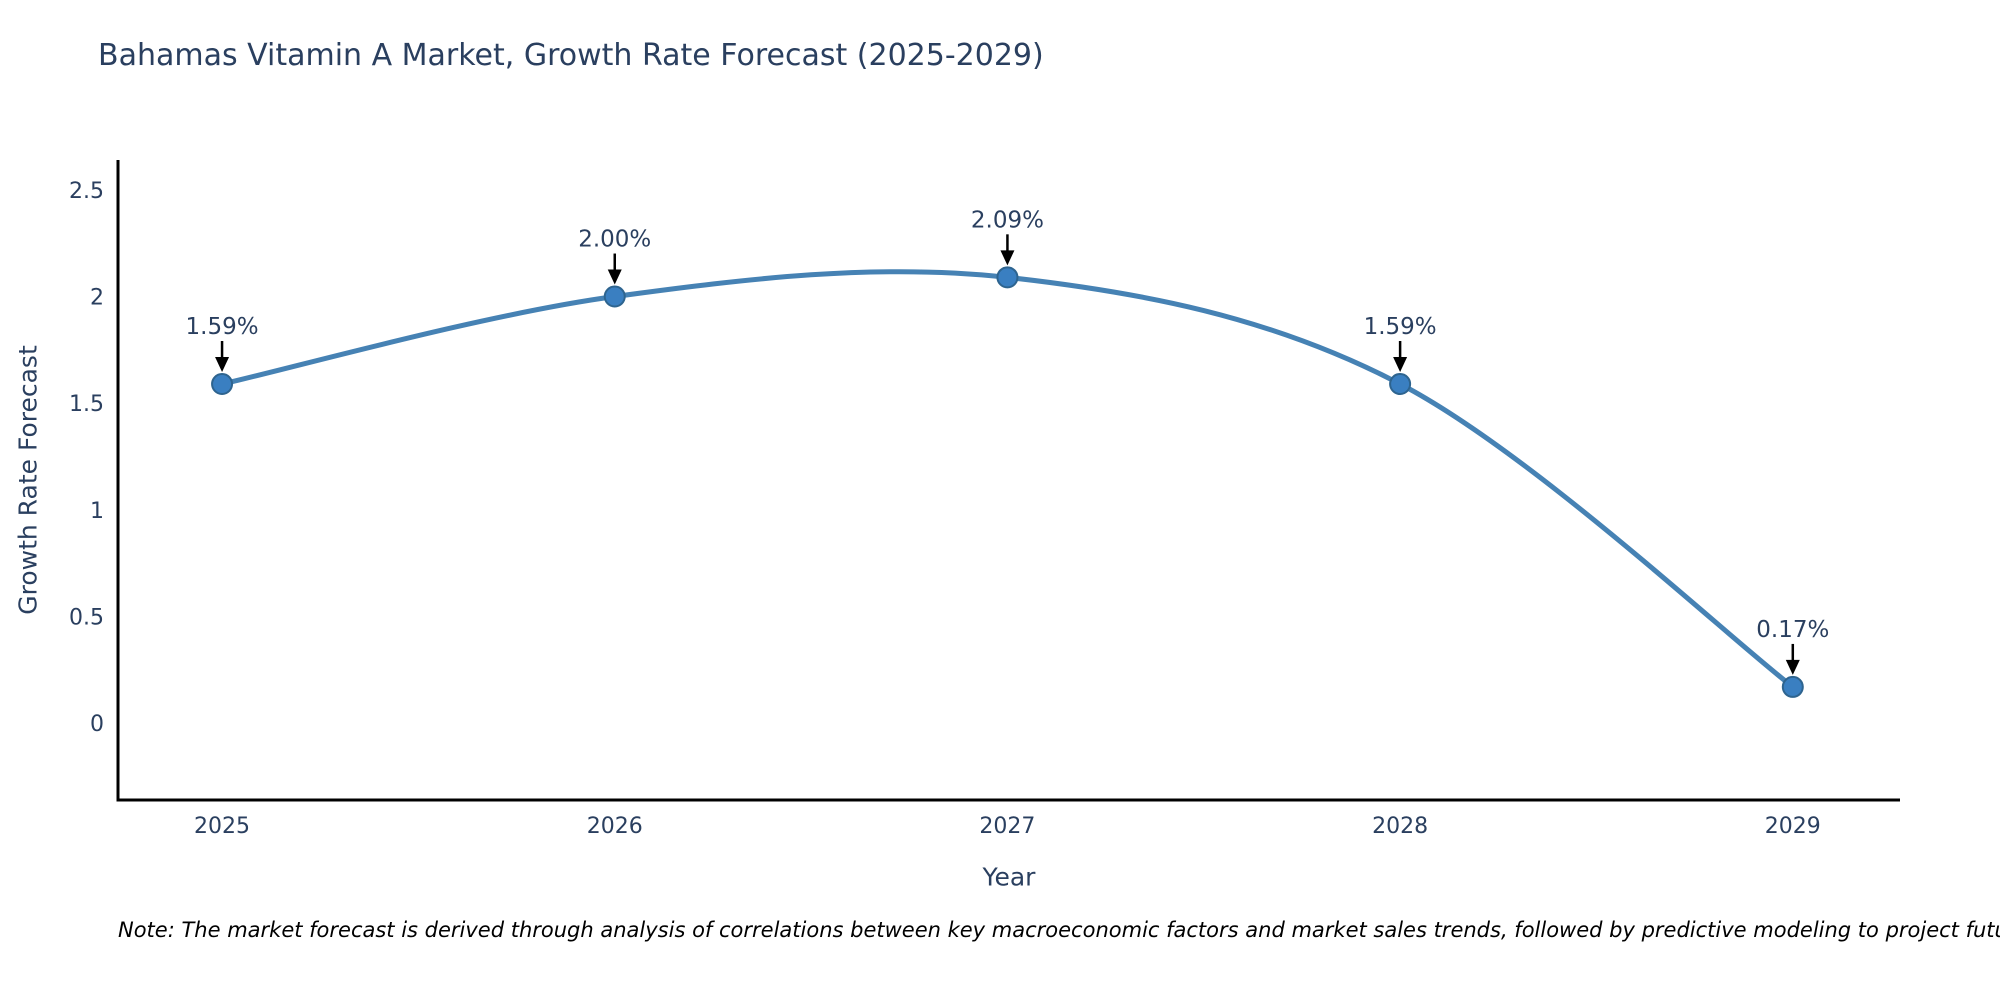 This screenshot has height=1000, width=2000. What do you see at coordinates (86, 191) in the screenshot?
I see `y-tick-label: 2.5` at bounding box center [86, 191].